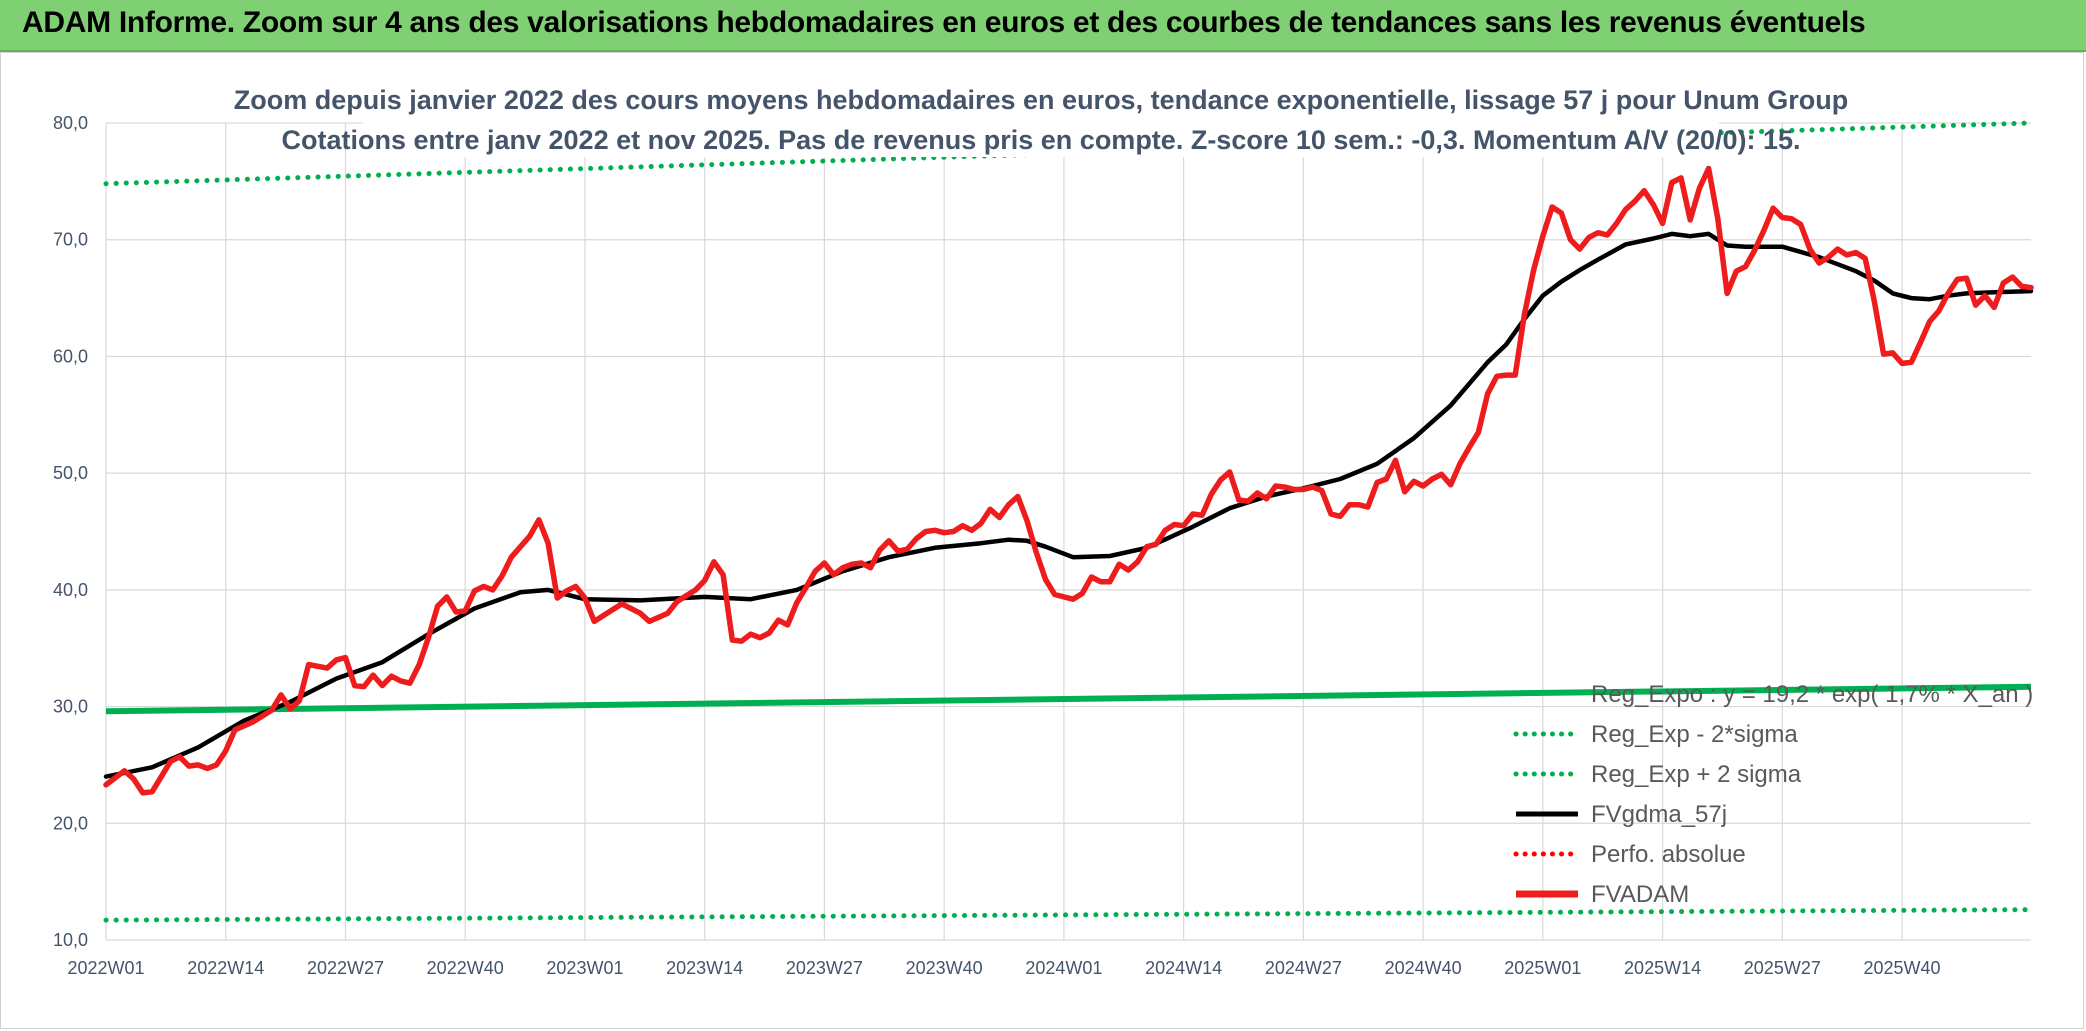 This screenshot has width=2086, height=1031. I want to click on y-tick-label: 10,0, so click(70, 940).